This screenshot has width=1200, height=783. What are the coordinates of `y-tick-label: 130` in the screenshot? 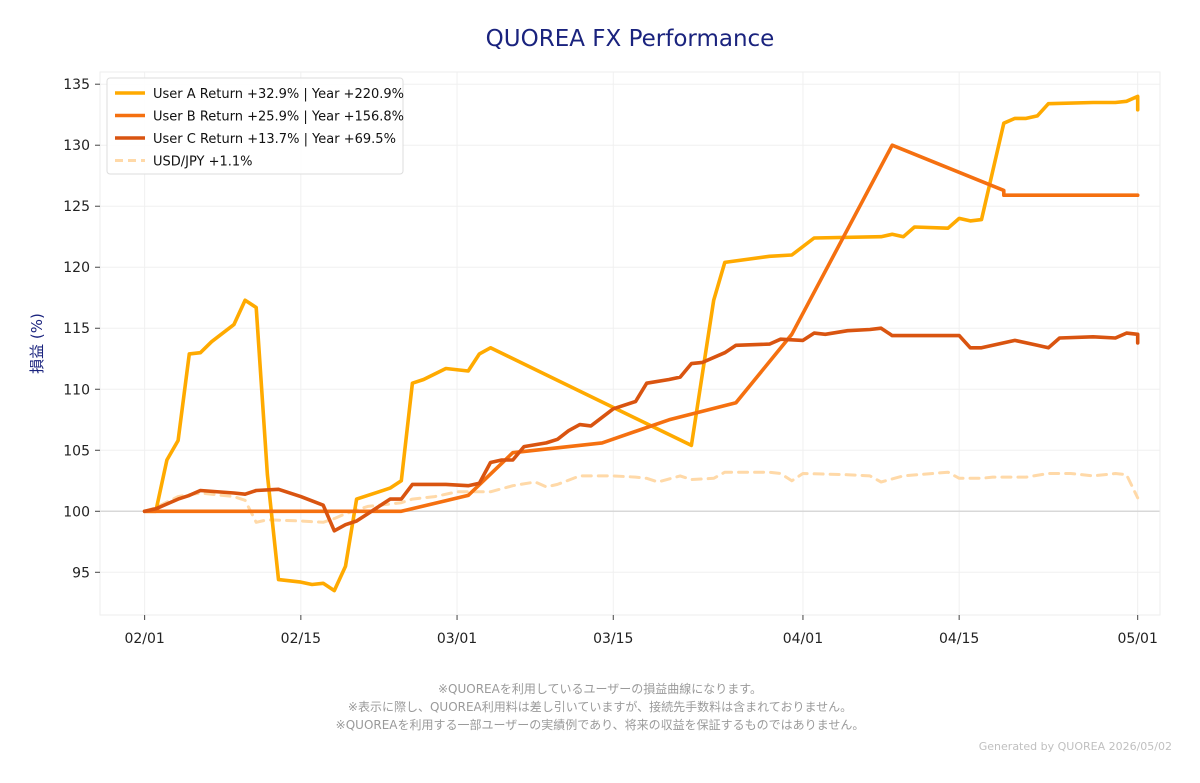 It's located at (76, 146).